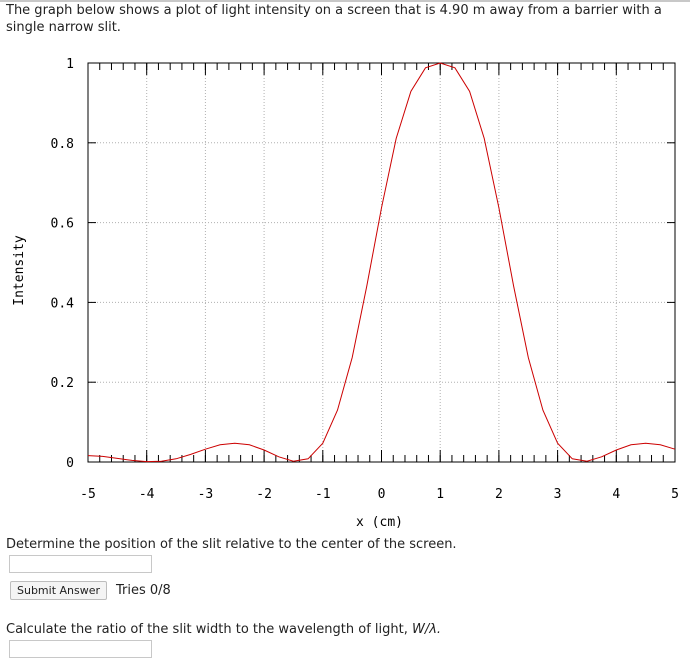 This screenshot has height=664, width=693. Describe the element at coordinates (345, 1) in the screenshot. I see `top-border` at that location.